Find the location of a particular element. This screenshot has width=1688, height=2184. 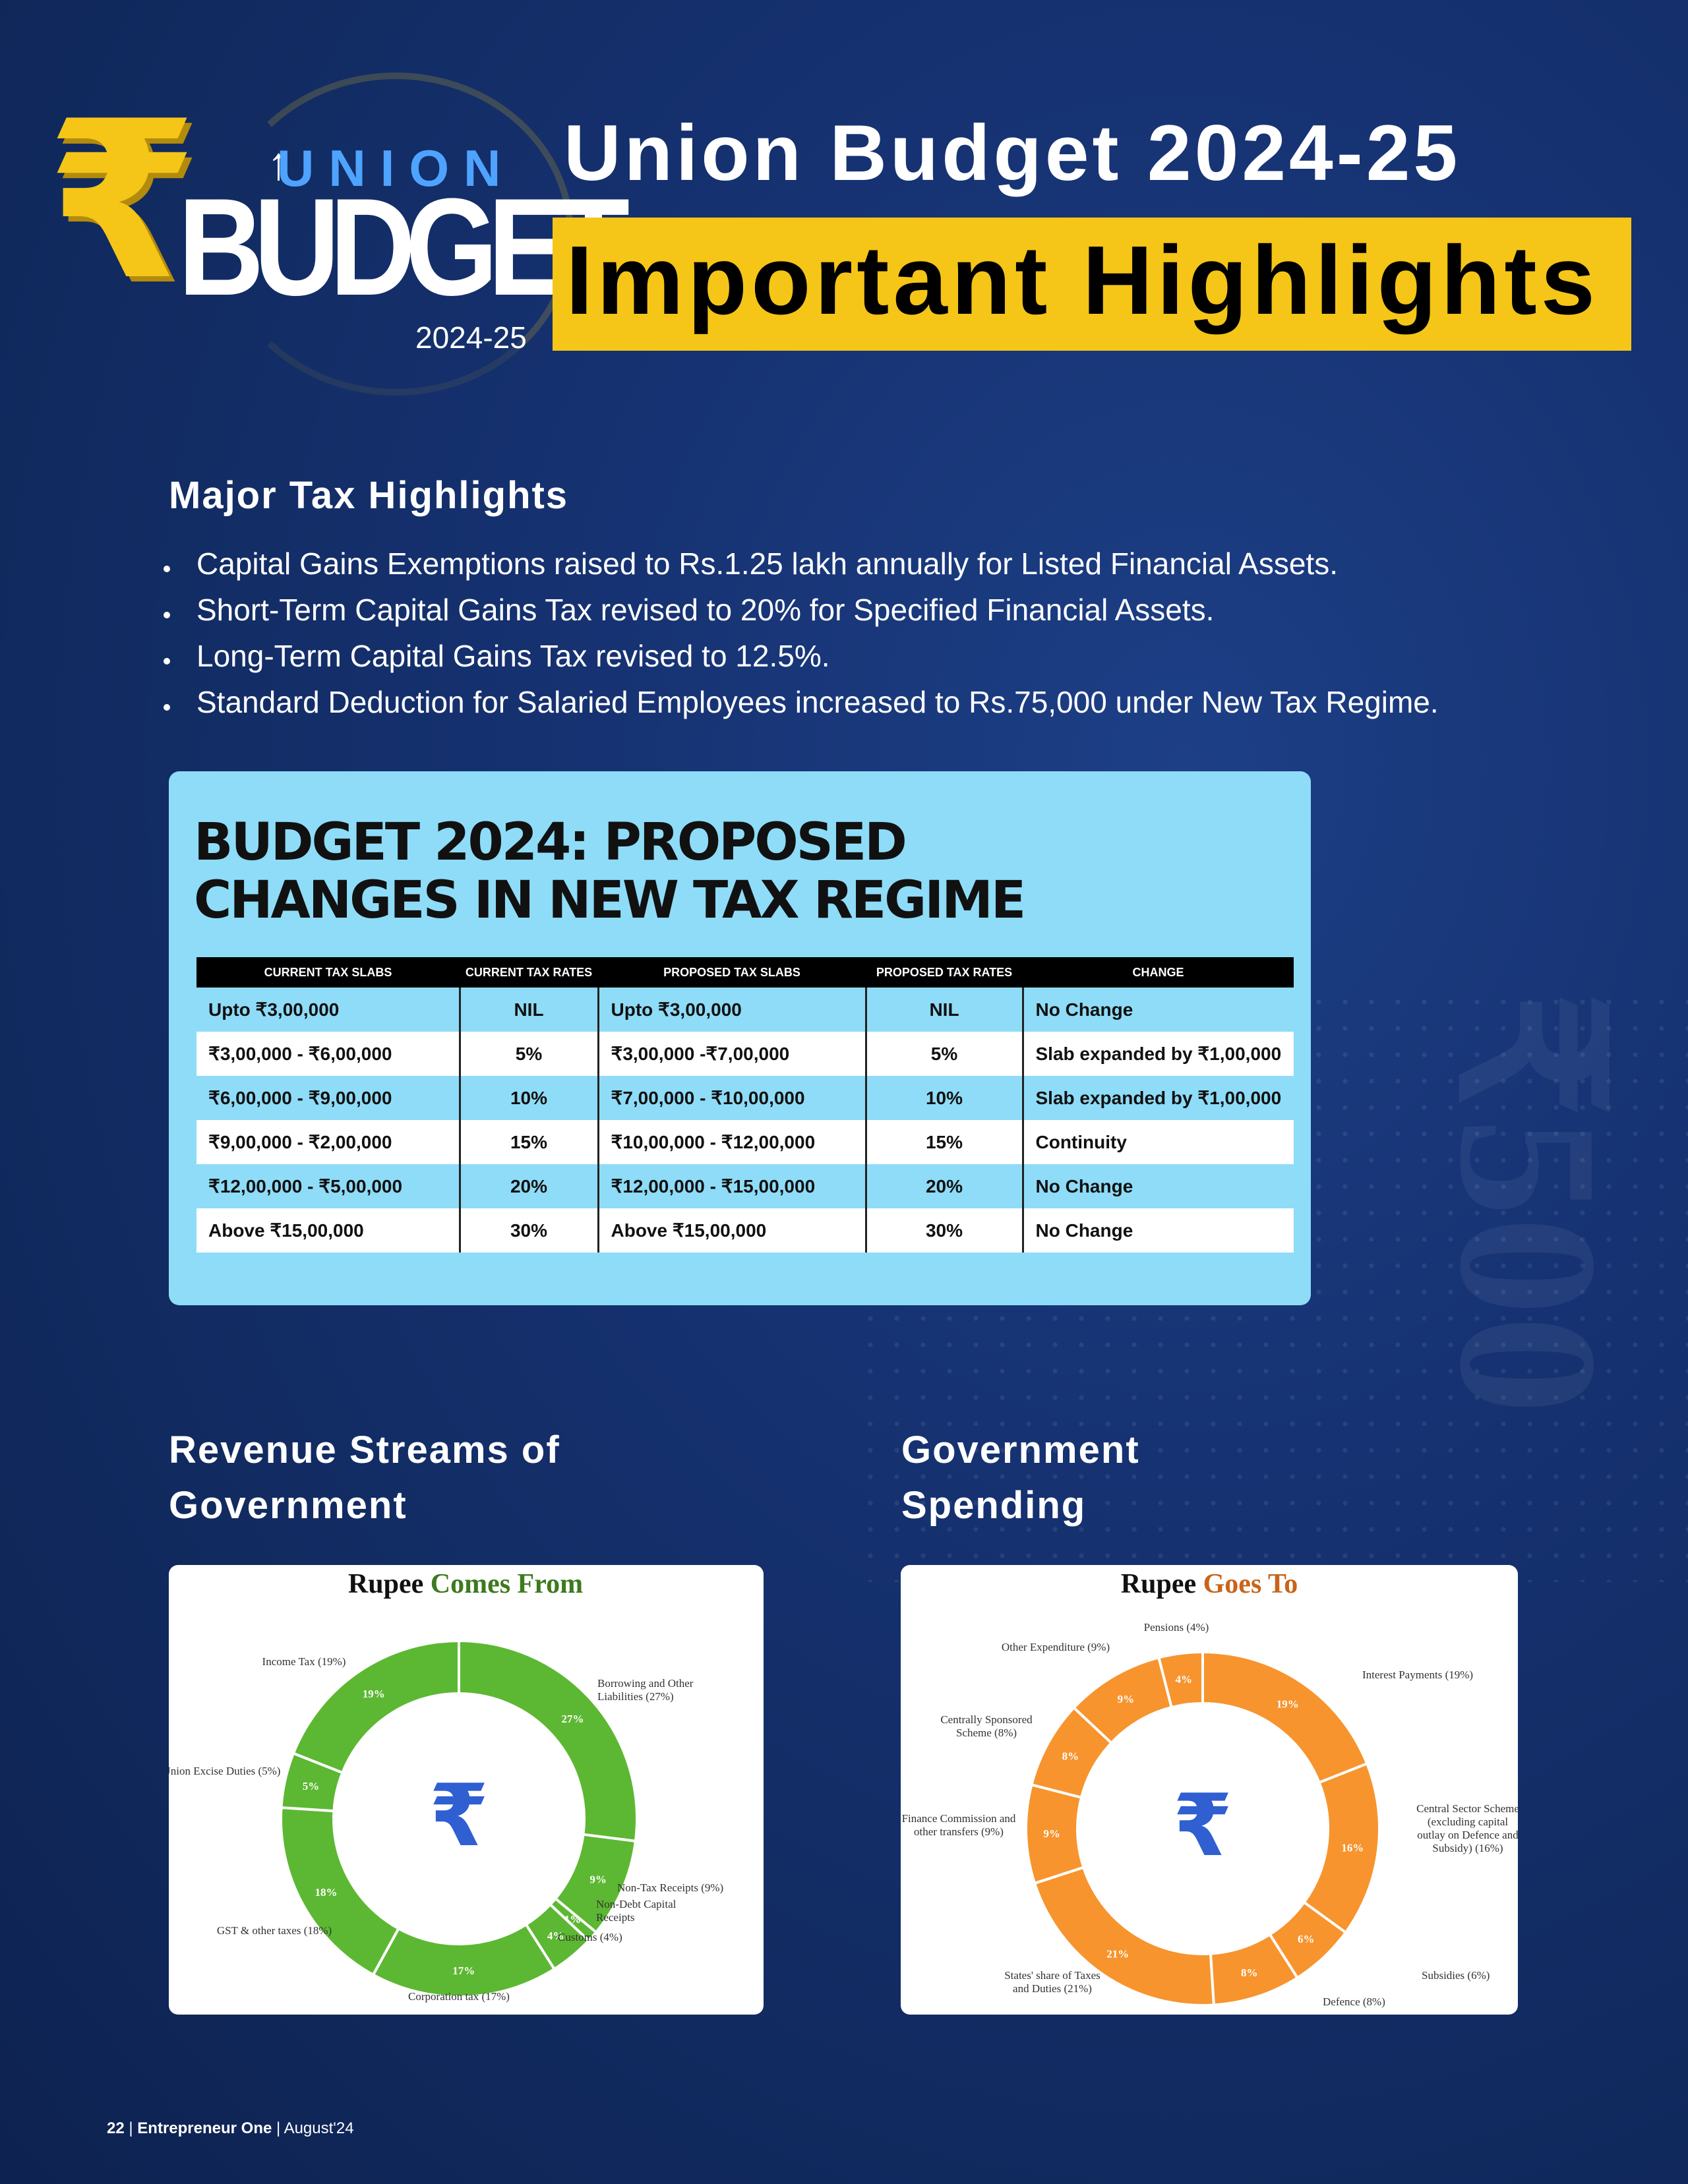

revenue-heading-line1: Revenue Streams of is located at coordinates (364, 1450).